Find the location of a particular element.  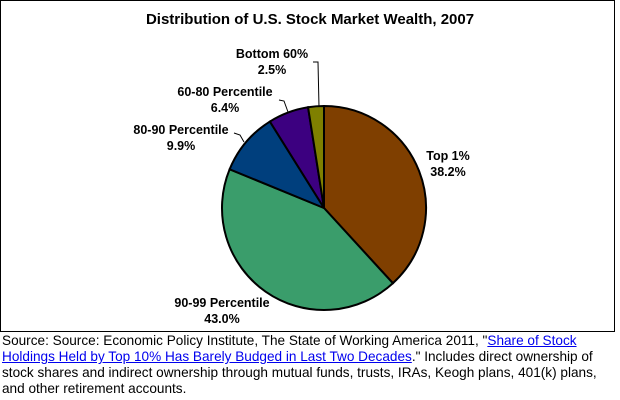

slice-label-name: Bottom 60% is located at coordinates (272, 54).